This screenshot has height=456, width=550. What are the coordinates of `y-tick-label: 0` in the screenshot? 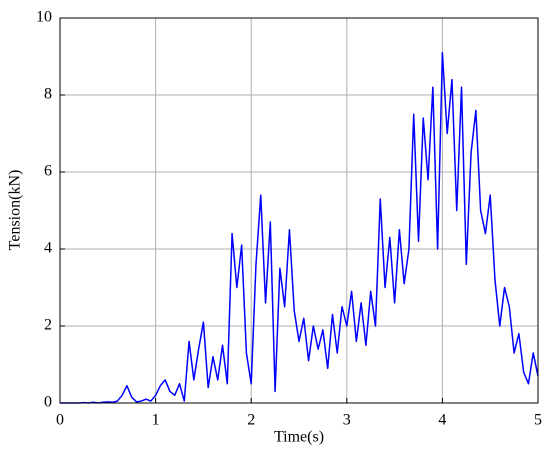 It's located at (48, 402).